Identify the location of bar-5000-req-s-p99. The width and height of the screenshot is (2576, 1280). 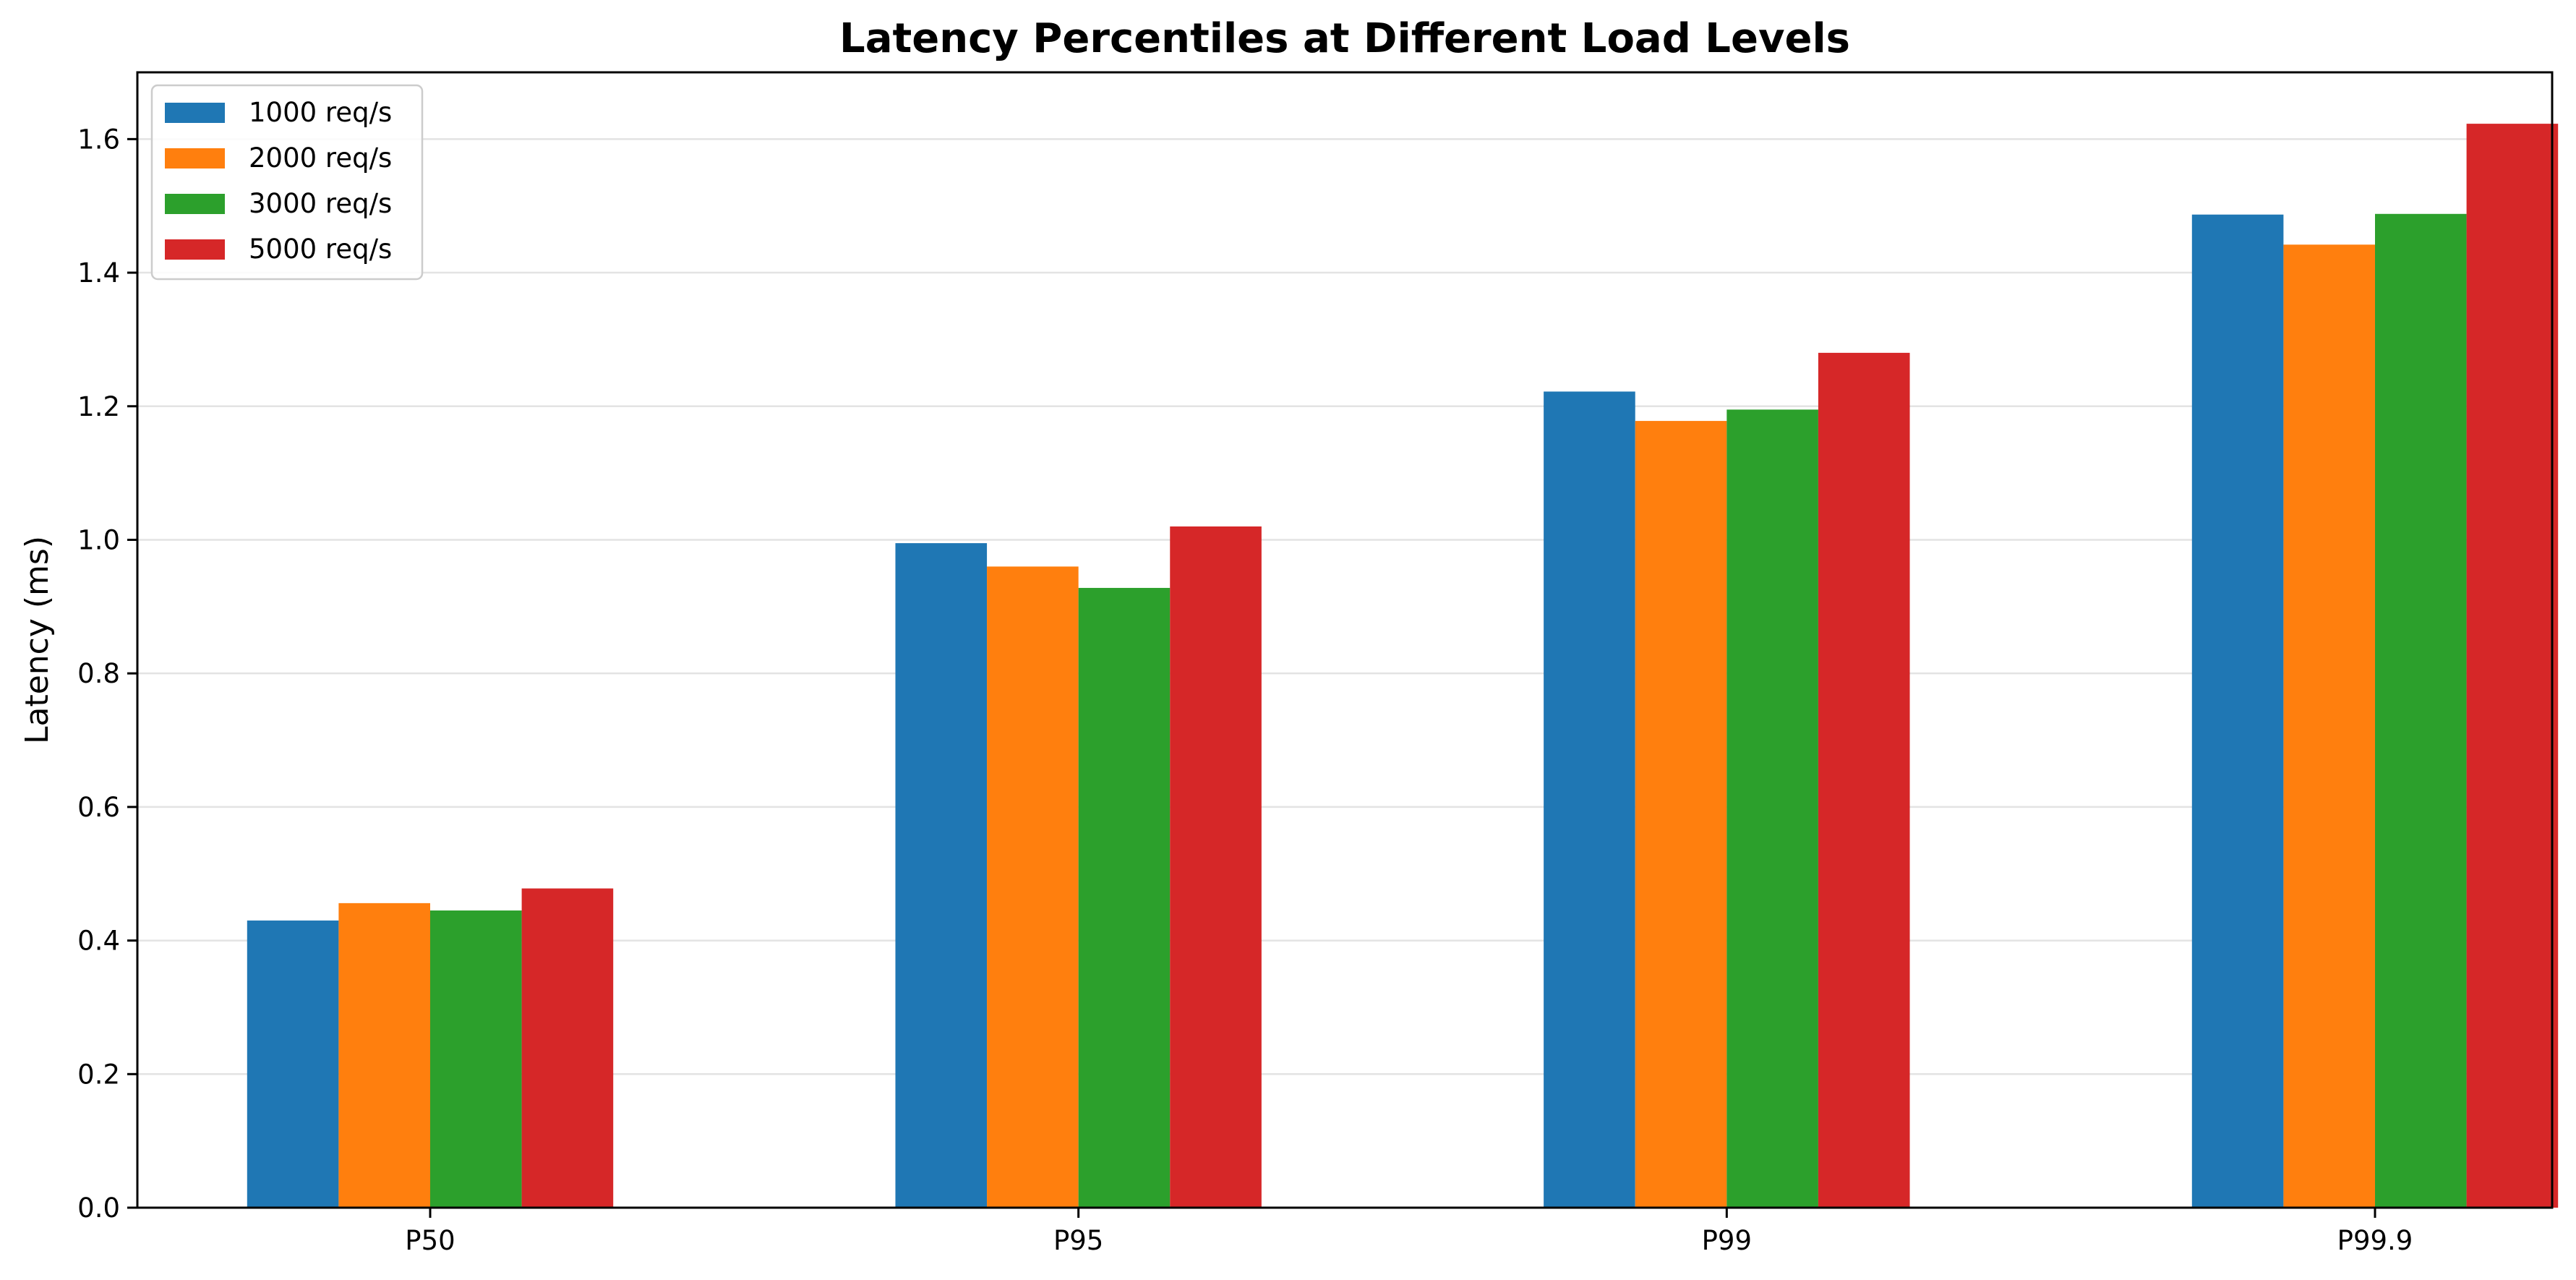
(1864, 780).